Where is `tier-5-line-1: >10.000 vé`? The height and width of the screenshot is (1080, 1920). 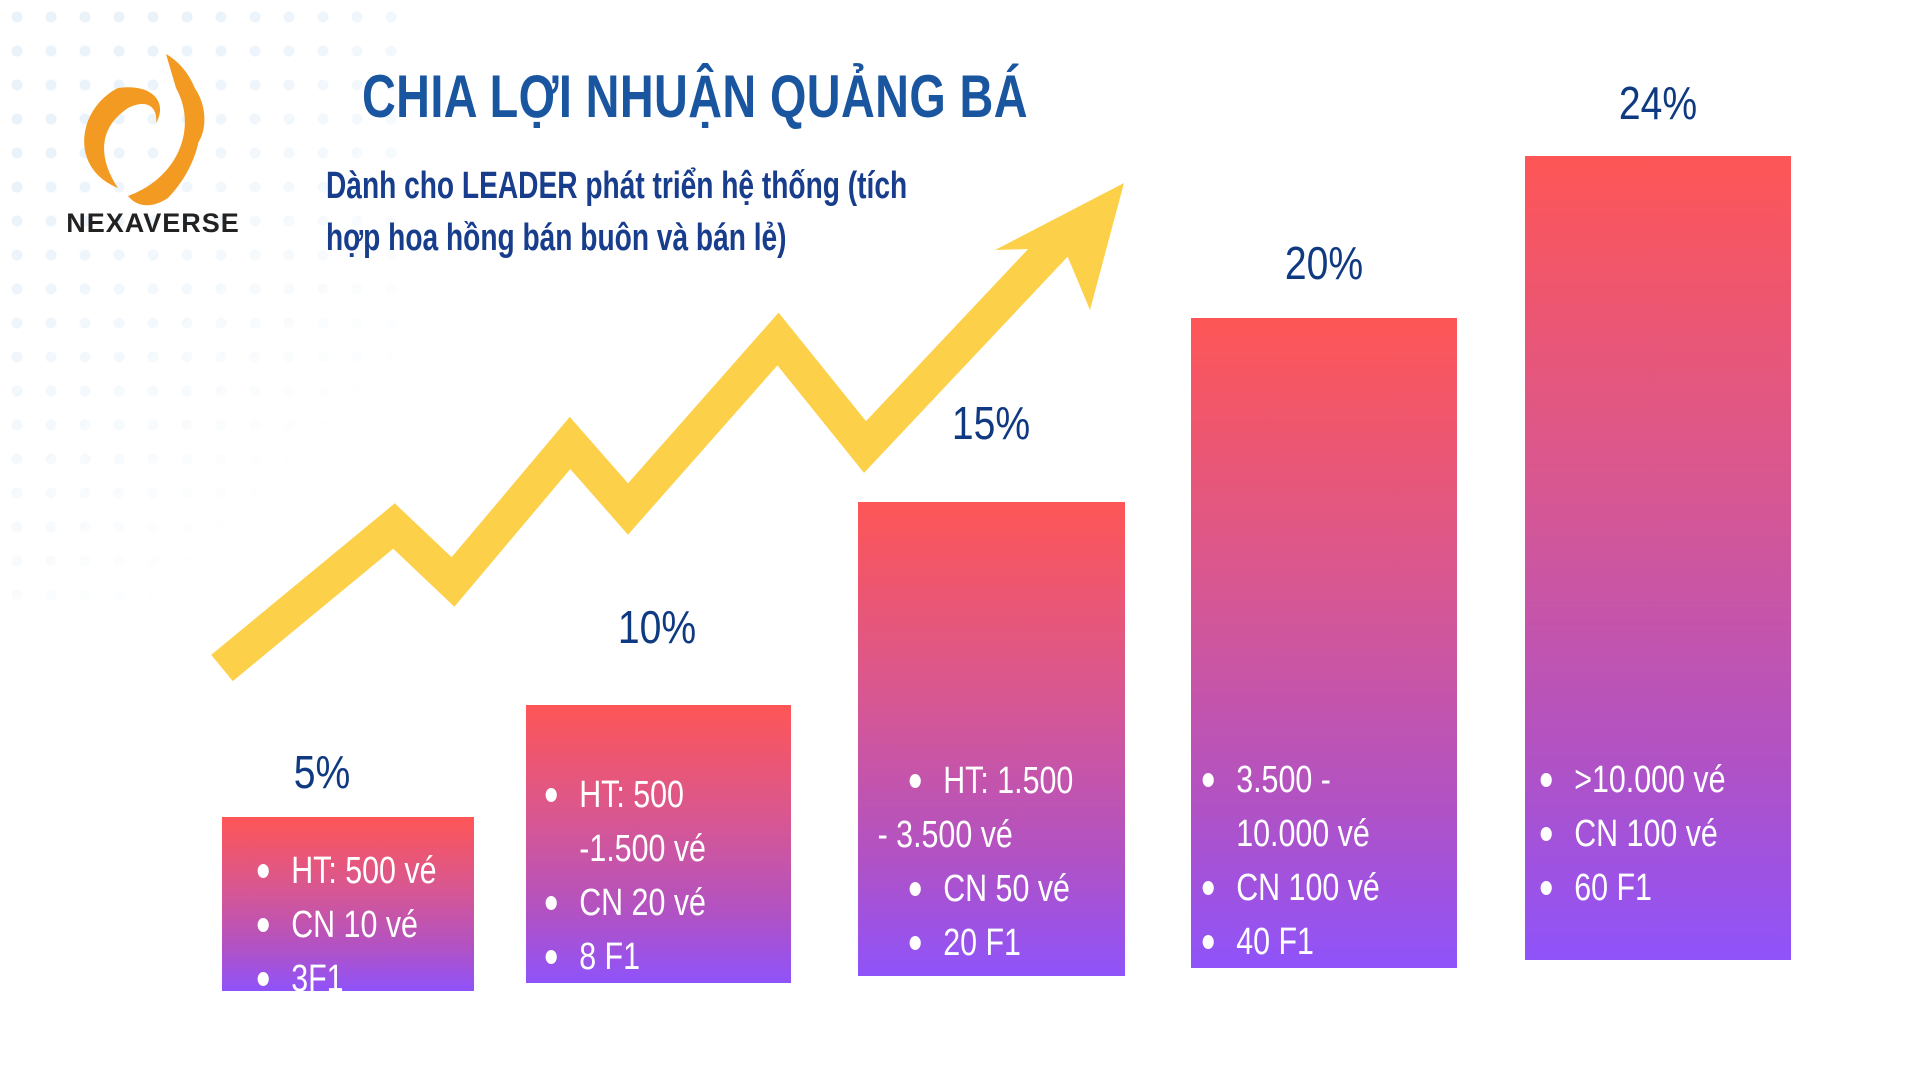
tier-5-line-1: >10.000 vé is located at coordinates (1632, 780).